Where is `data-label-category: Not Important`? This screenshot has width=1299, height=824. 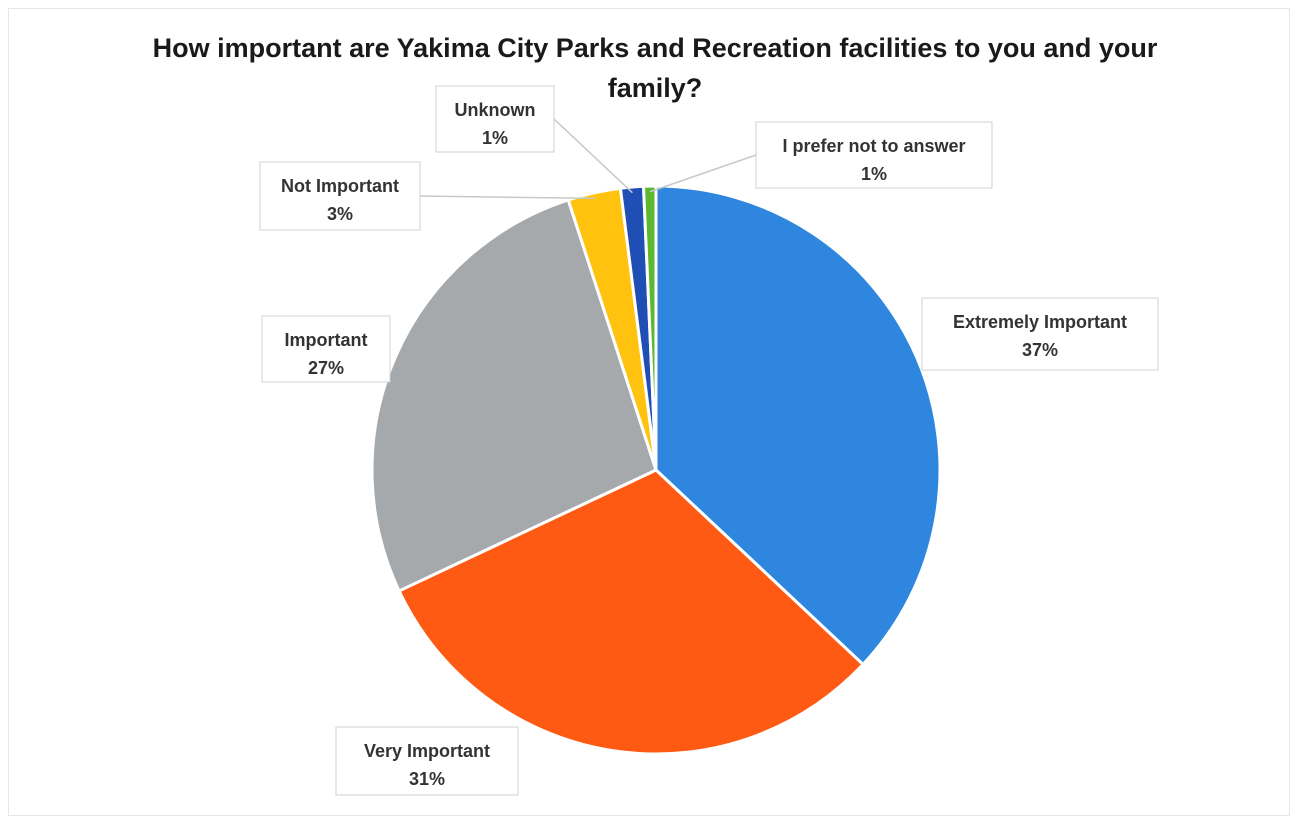 data-label-category: Not Important is located at coordinates (340, 186).